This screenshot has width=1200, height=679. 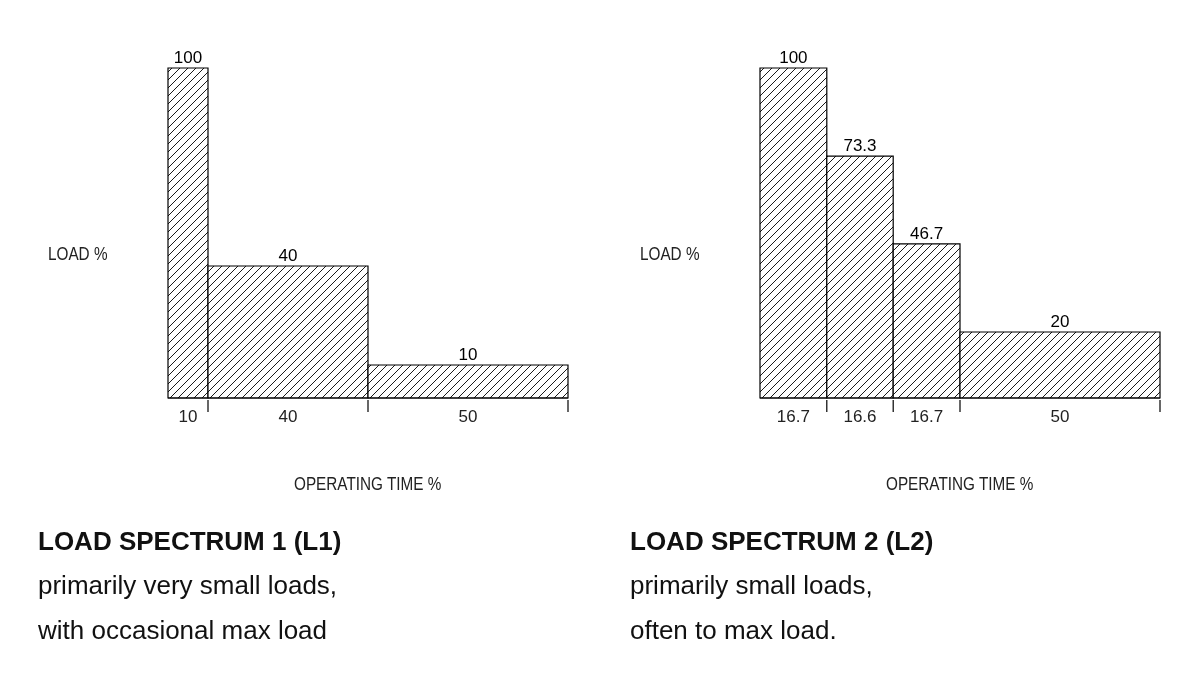 I want to click on data-label: 20, so click(x=1060, y=321).